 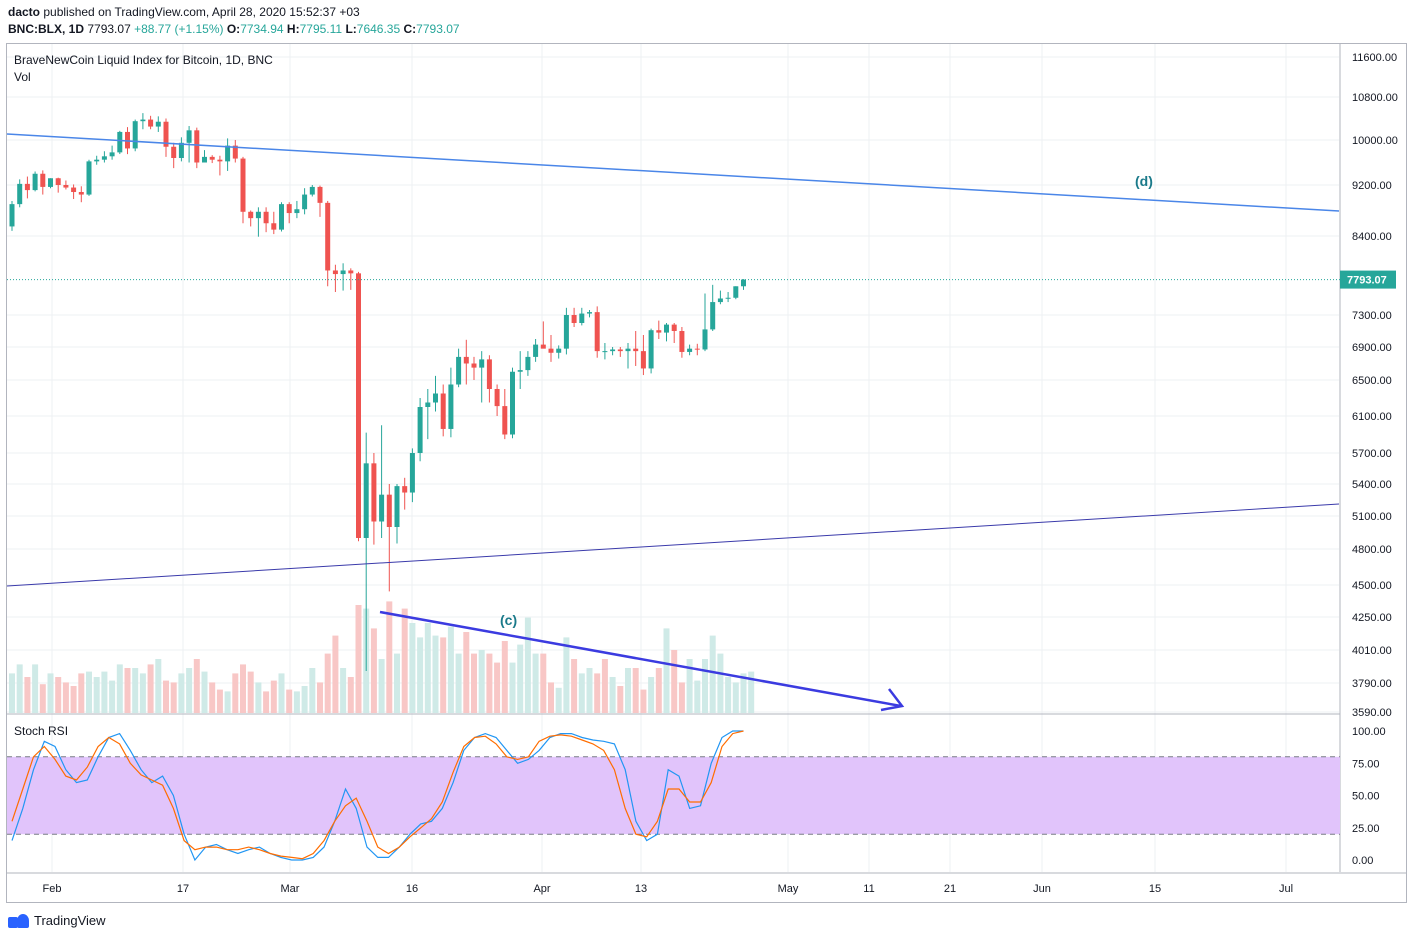 What do you see at coordinates (1362, 861) in the screenshot?
I see `rsi-tick-label: 0.00` at bounding box center [1362, 861].